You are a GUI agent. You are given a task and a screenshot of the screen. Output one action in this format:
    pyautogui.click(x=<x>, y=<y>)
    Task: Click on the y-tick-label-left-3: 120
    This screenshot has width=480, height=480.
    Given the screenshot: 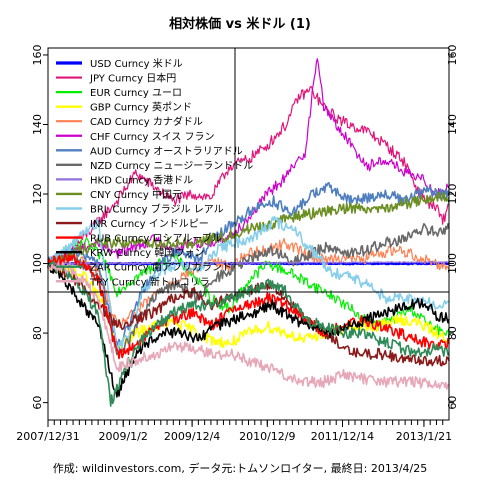 What is the action you would take?
    pyautogui.click(x=37, y=194)
    